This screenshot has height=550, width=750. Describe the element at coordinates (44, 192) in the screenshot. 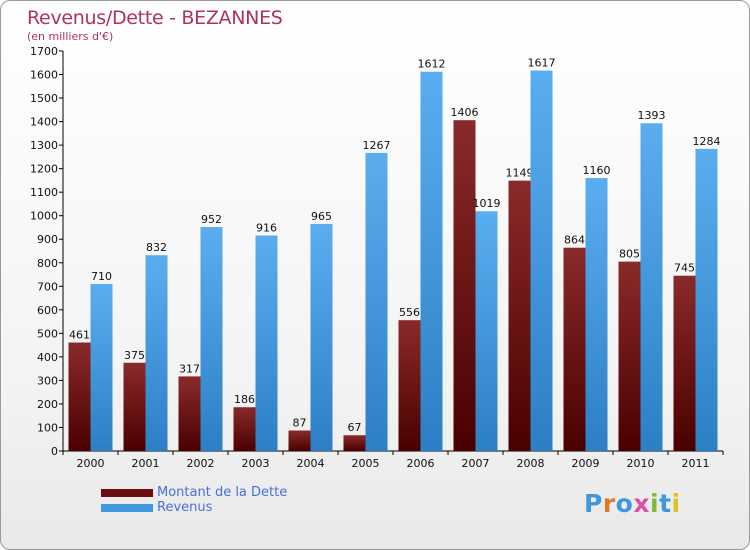

I see `y-tick-label: 1100` at that location.